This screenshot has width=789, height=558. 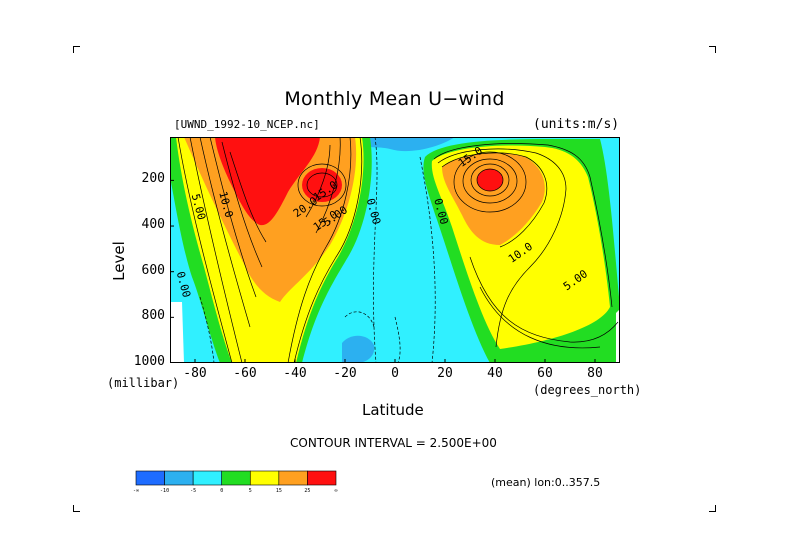 I want to click on mean-longitude-note: (mean) lon:0..357.5, so click(x=546, y=482).